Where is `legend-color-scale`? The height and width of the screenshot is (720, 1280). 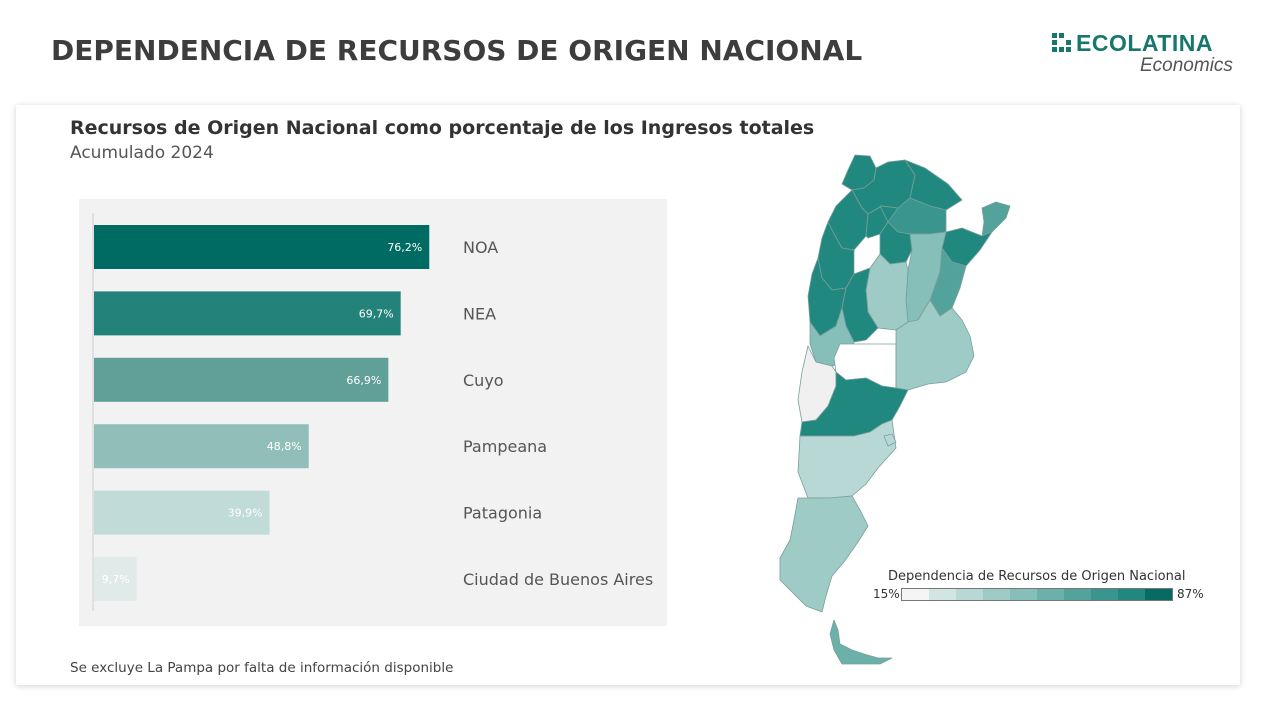 legend-color-scale is located at coordinates (1037, 594).